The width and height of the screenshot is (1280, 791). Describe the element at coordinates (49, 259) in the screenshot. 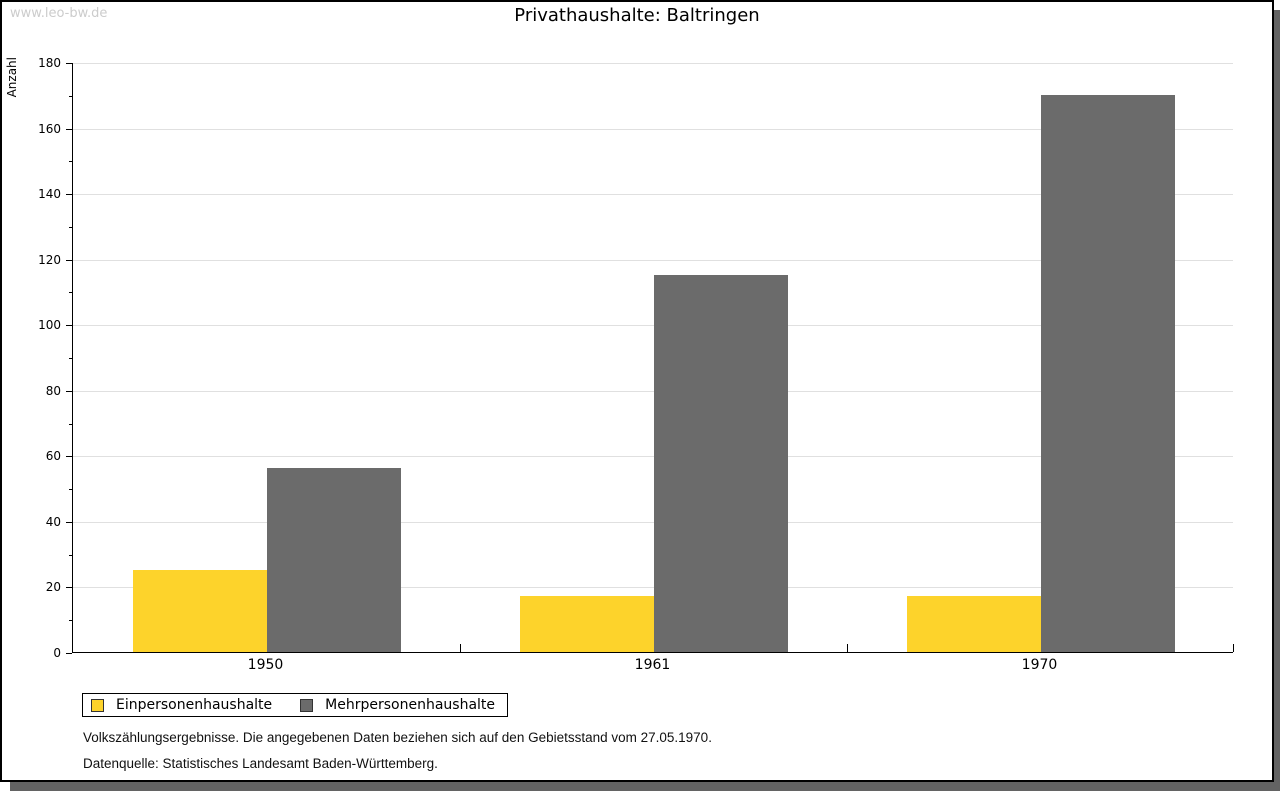

I see `y-tick-label-120: 120` at that location.